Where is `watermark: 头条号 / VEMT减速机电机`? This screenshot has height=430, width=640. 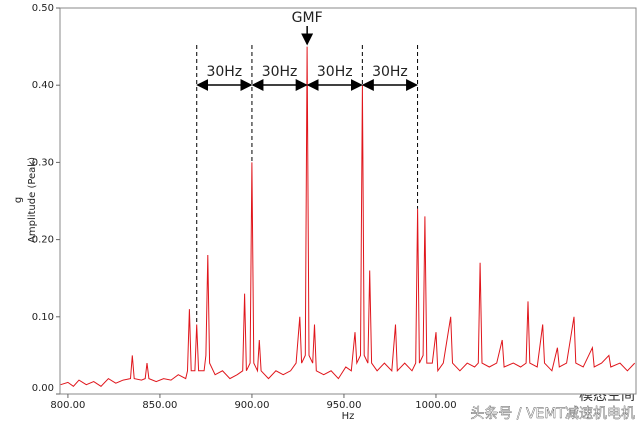
watermark: 头条号 / VEMT减速机电机 is located at coordinates (552, 413).